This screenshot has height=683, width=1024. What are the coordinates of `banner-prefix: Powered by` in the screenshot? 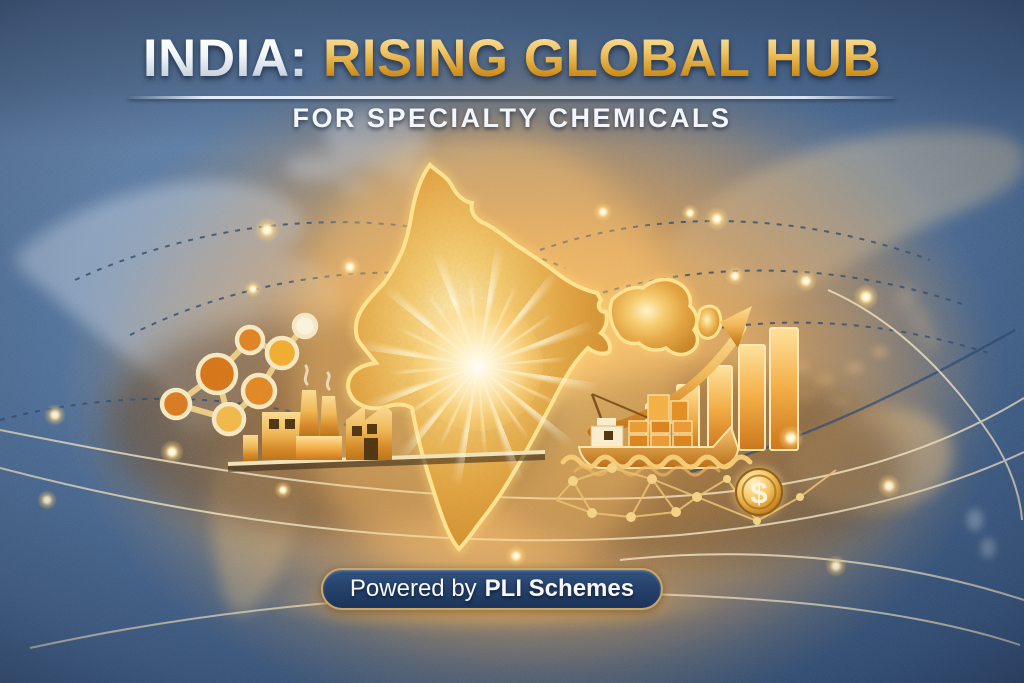 It's located at (413, 588).